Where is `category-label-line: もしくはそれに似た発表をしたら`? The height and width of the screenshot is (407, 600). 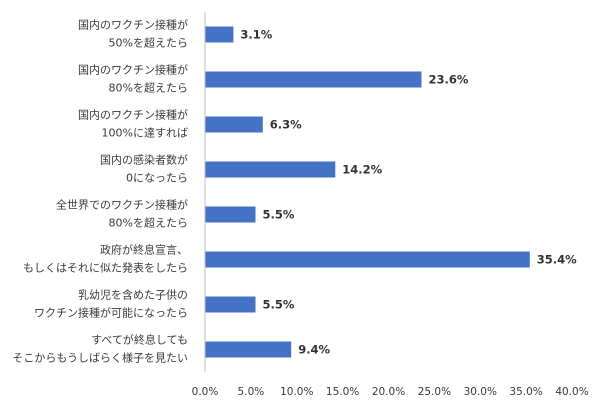
category-label-line: もしくはそれに似た発表をしたら is located at coordinates (105, 268).